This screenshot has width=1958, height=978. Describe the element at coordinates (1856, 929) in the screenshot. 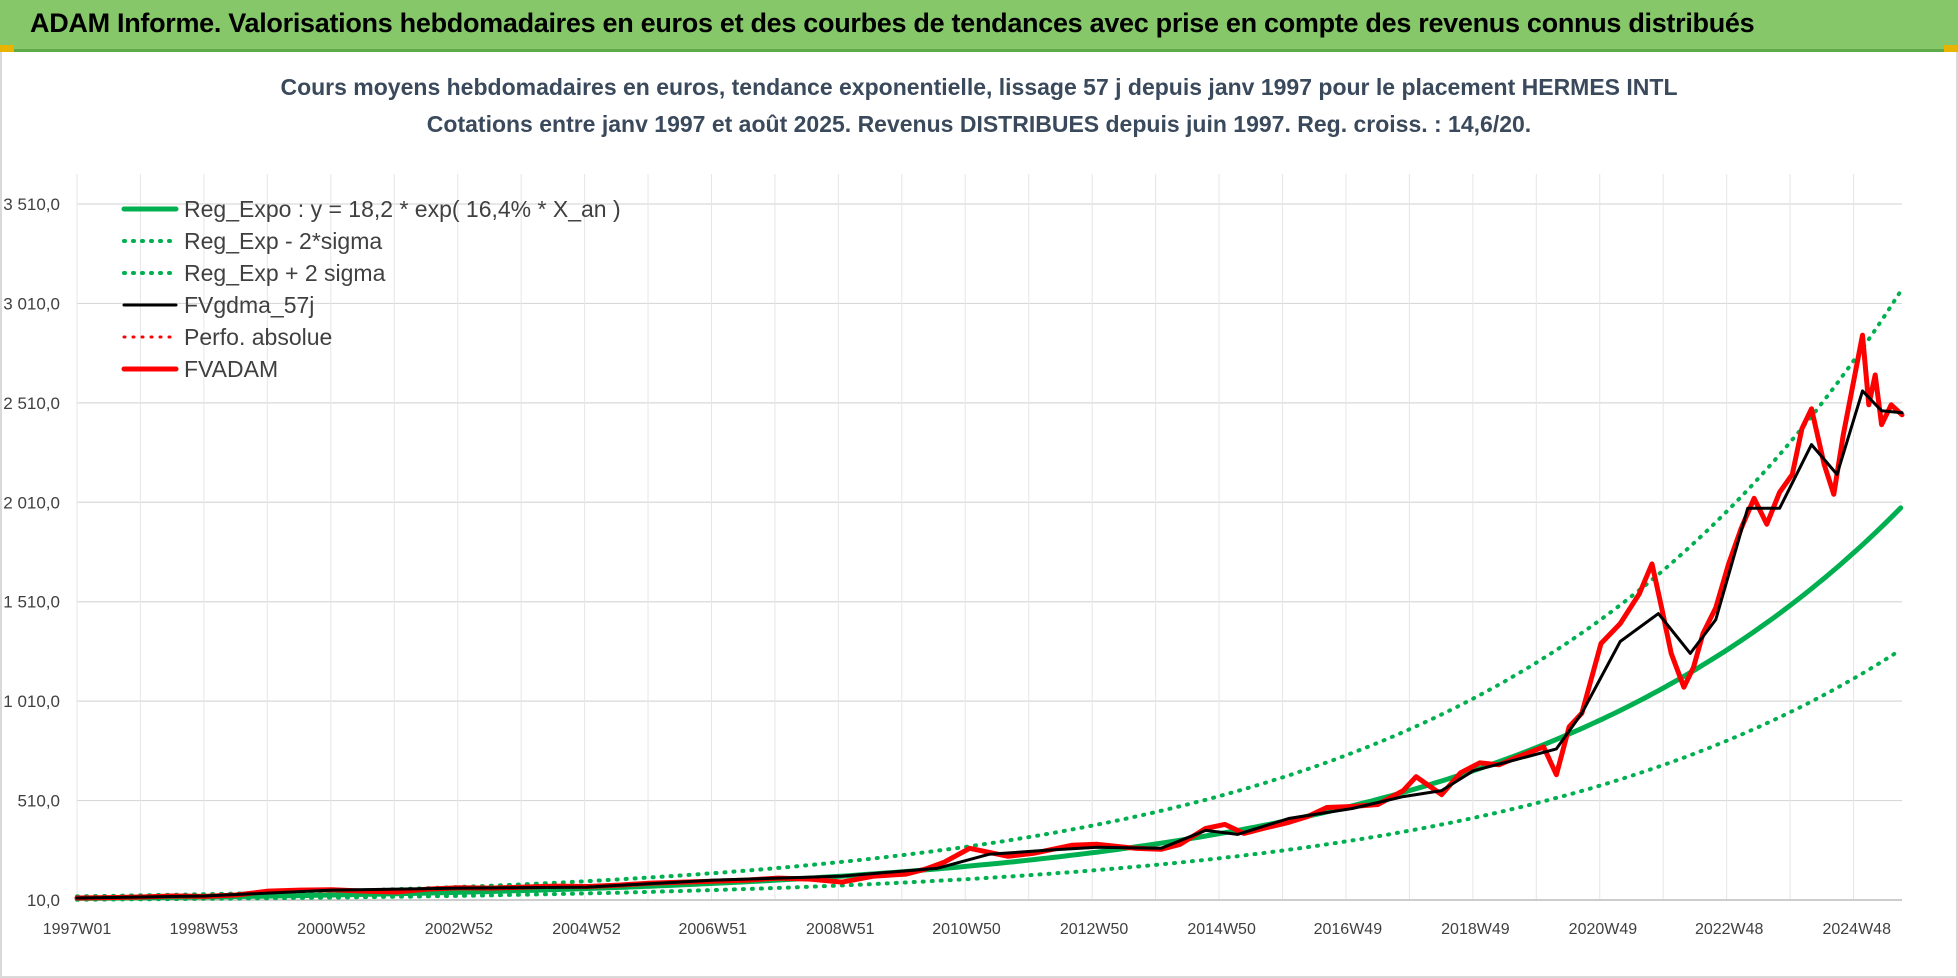

I see `x-tick-label: 2024W48` at that location.